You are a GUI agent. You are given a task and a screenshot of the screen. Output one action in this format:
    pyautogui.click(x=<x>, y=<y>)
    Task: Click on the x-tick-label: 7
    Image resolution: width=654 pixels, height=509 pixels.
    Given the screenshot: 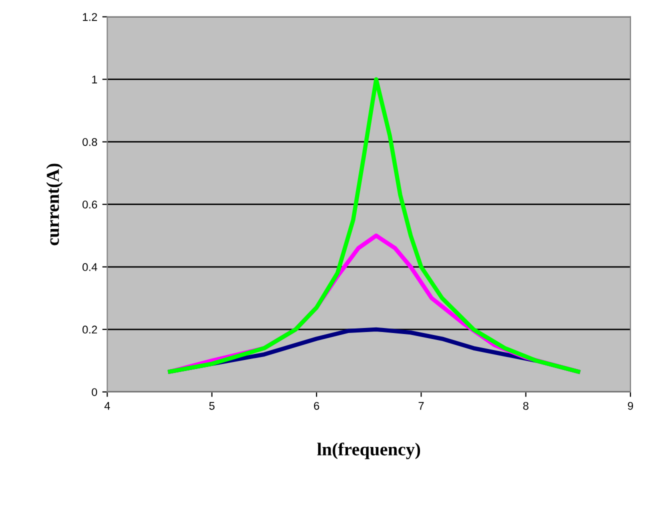 What is the action you would take?
    pyautogui.click(x=421, y=406)
    